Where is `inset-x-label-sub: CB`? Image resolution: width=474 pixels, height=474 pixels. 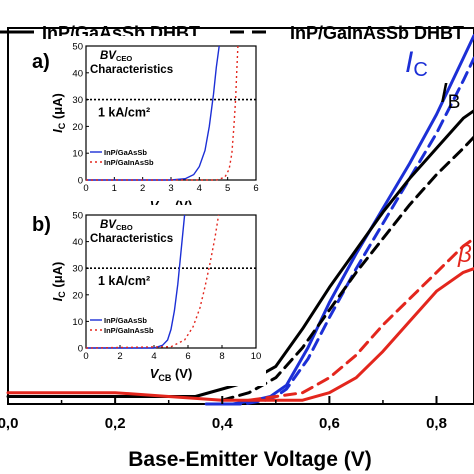
inset-x-label-sub: CB is located at coordinates (164, 378).